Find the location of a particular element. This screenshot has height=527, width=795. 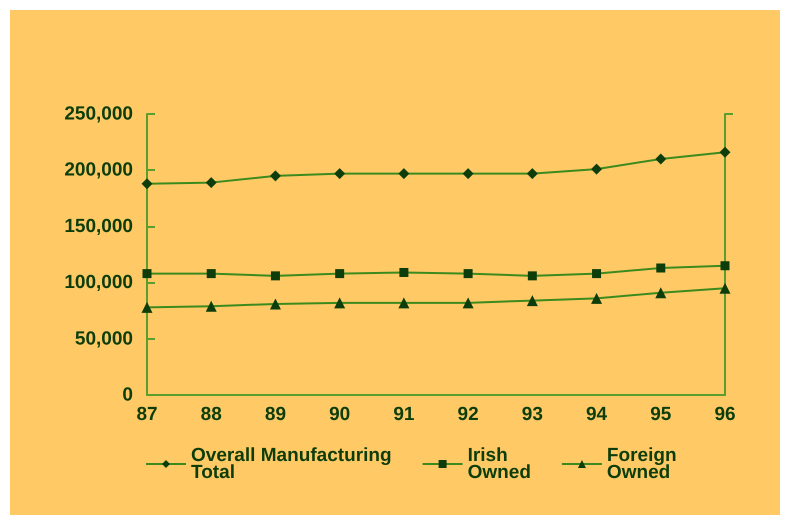

y-tick-label: 100,000 is located at coordinates (98, 283).